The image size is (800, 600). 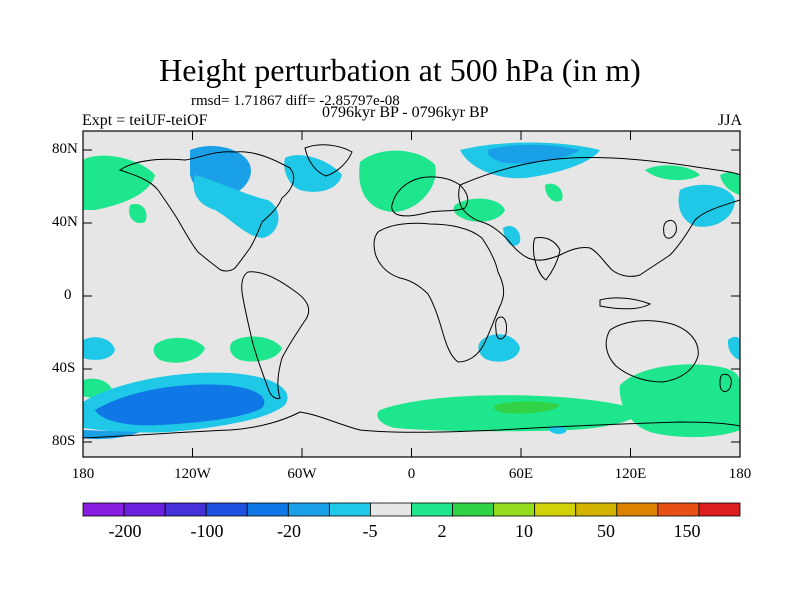 What do you see at coordinates (295, 101) in the screenshot?
I see `stats-text: rmsd= 1.71867 diff= -2.85797e-08` at bounding box center [295, 101].